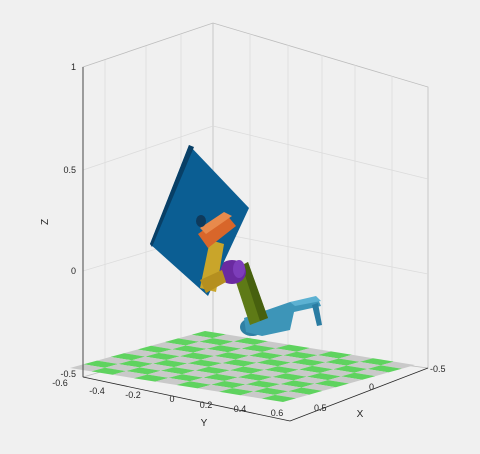 The width and height of the screenshot is (480, 454). I want to click on x-tick: 0.5, so click(320, 408).